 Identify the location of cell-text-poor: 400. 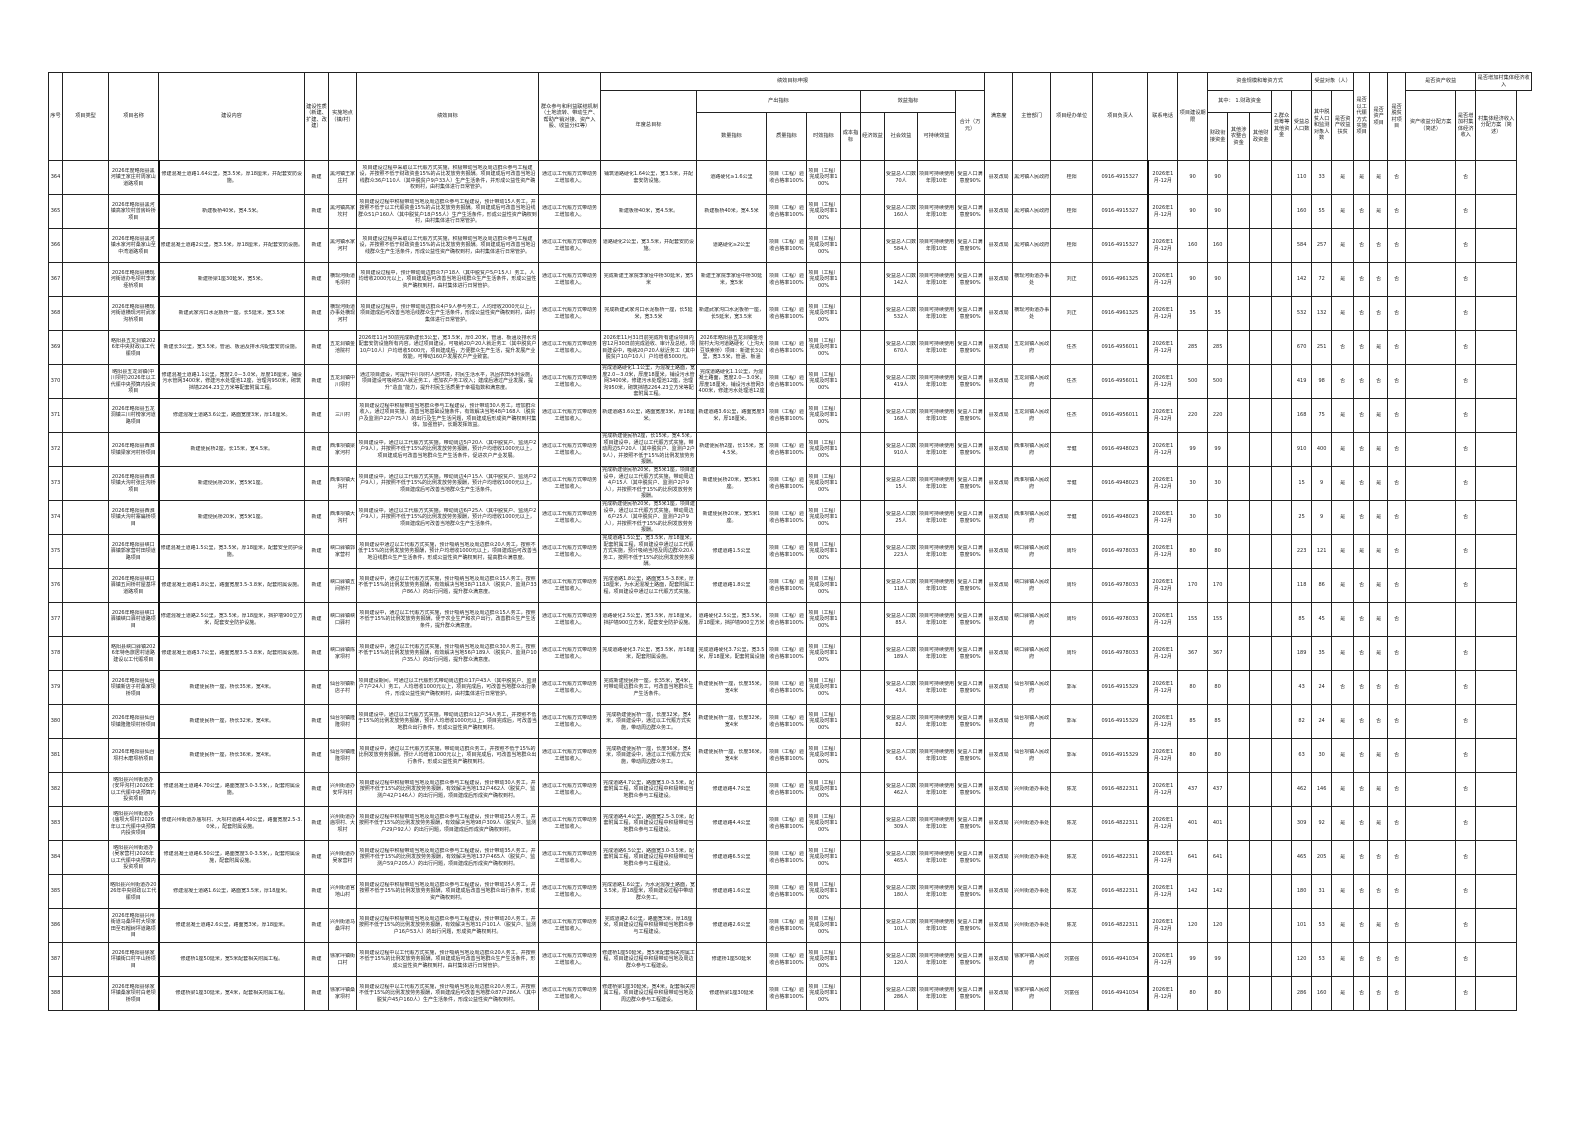
(1321, 449).